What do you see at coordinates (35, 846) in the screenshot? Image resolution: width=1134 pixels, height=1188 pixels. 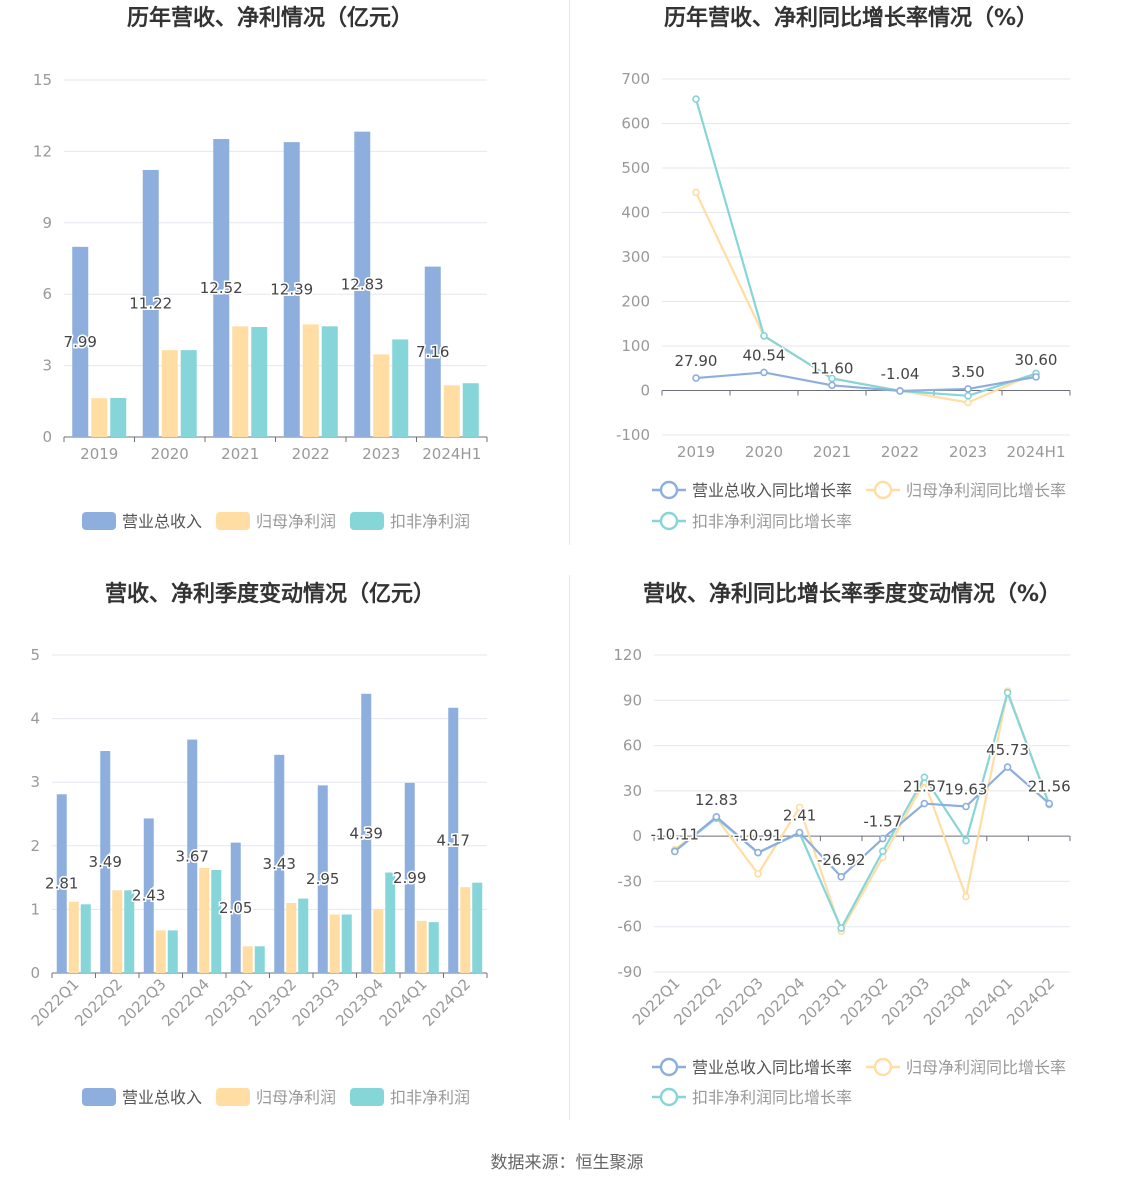 I see `y-tick-label: 2` at bounding box center [35, 846].